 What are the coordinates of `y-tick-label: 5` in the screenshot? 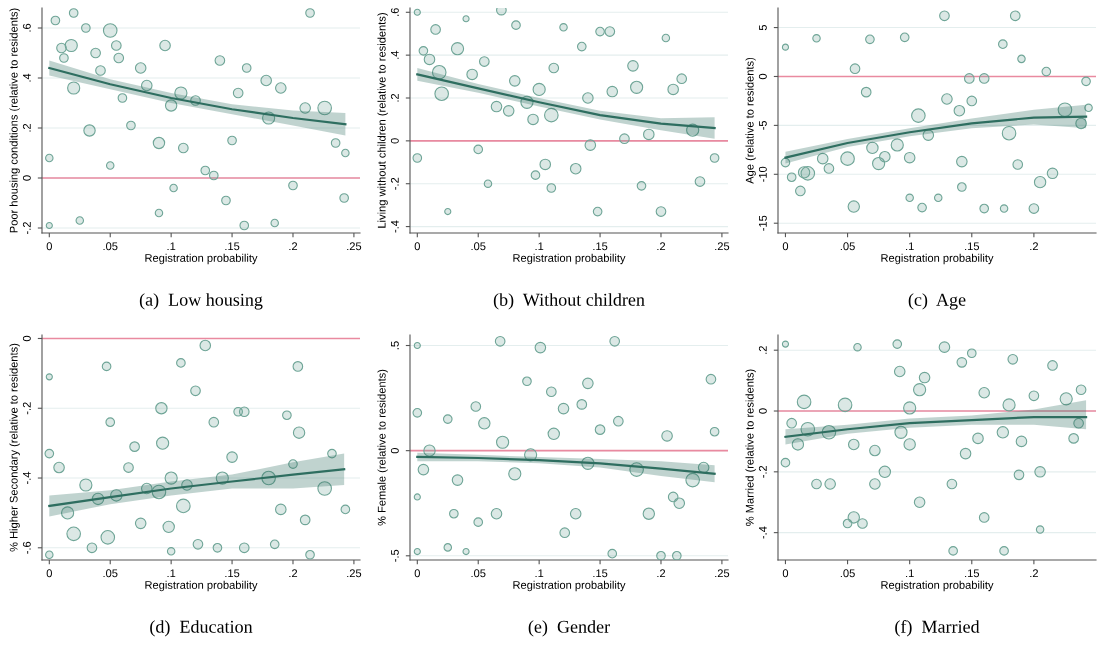 It's located at (763, 27).